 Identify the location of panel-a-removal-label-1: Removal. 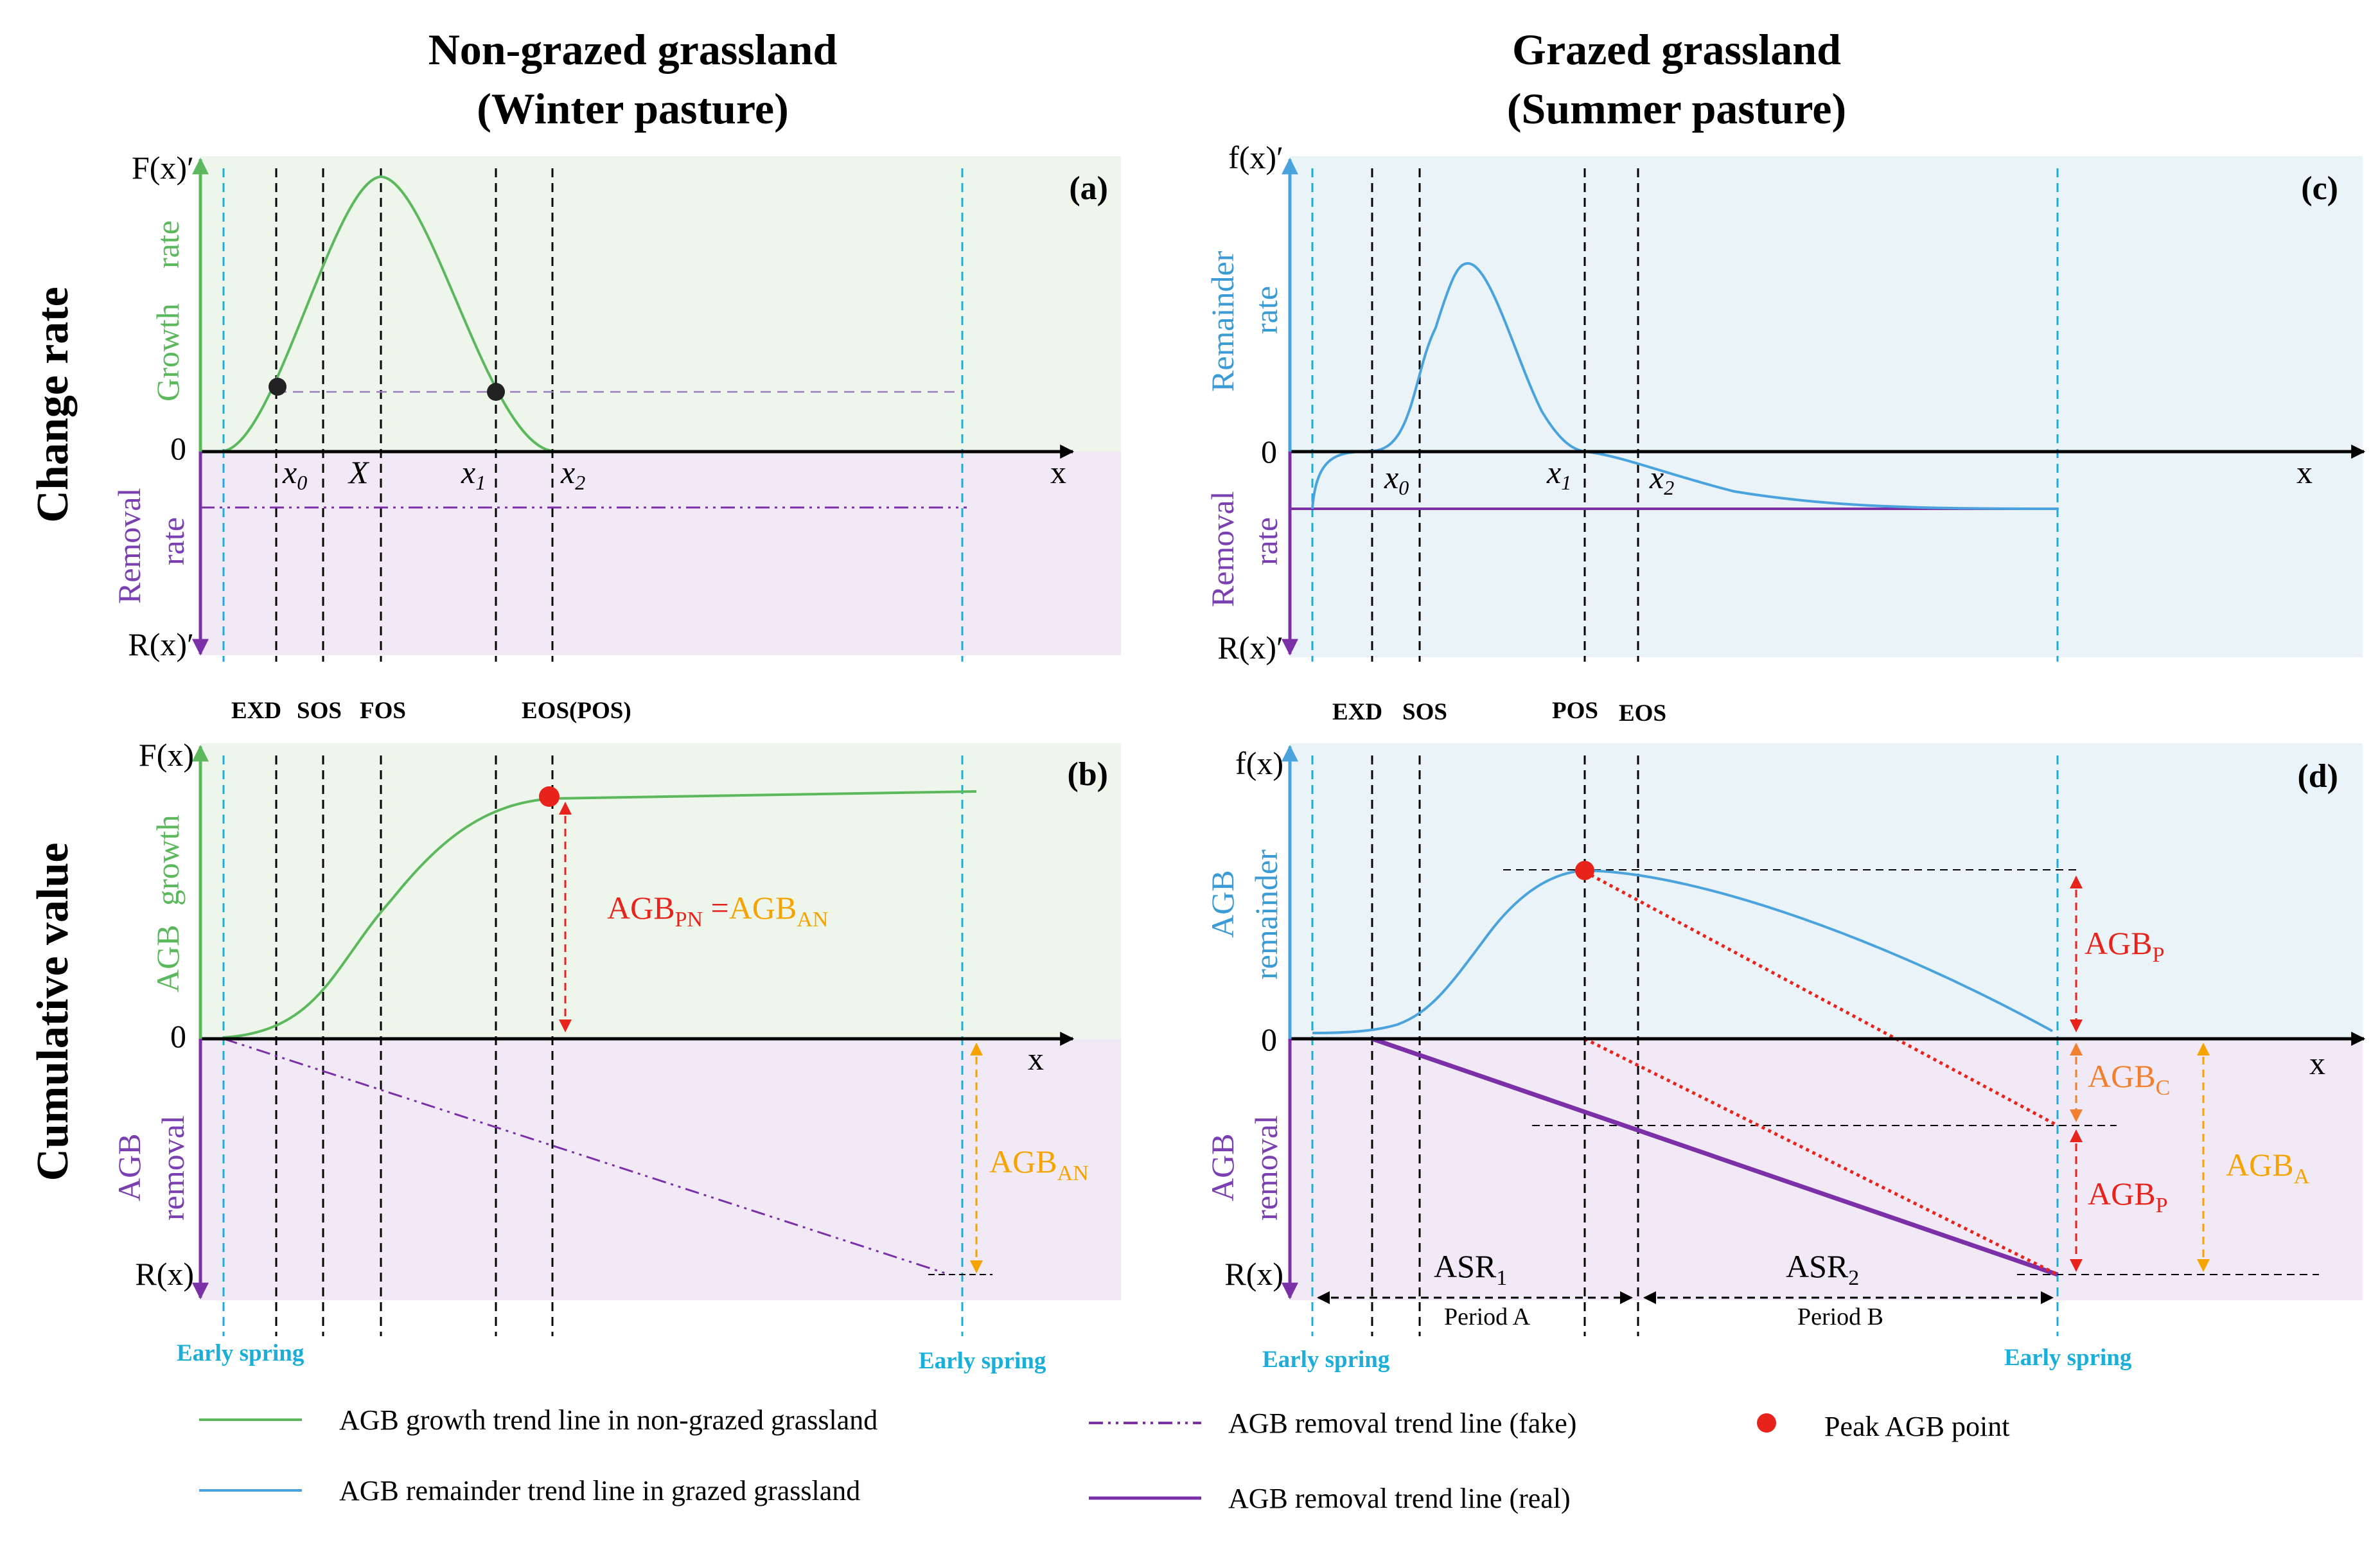
(129, 546).